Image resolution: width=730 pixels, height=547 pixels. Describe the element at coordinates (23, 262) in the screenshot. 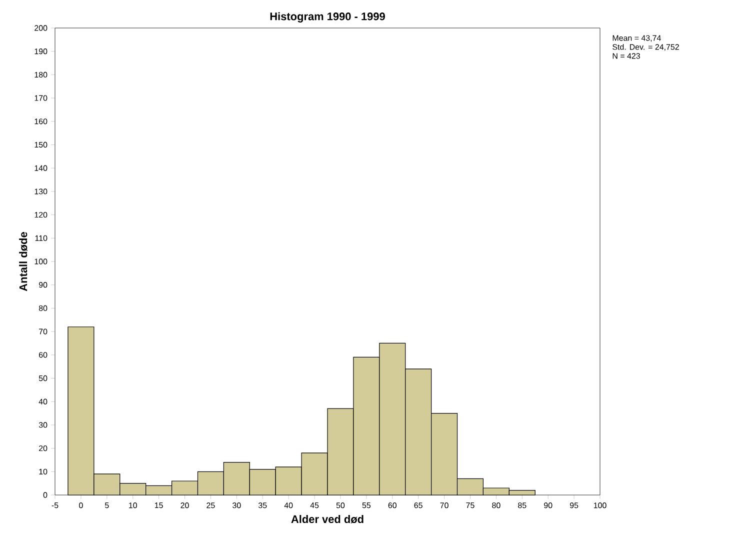

I see `y-axis-title: Antall døde` at that location.